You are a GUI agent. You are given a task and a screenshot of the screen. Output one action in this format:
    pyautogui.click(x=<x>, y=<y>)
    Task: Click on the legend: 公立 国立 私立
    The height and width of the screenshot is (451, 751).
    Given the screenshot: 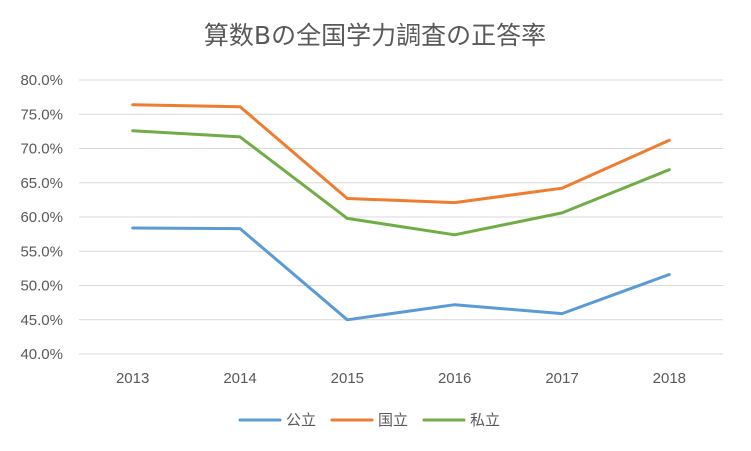 What is the action you would take?
    pyautogui.click(x=369, y=420)
    